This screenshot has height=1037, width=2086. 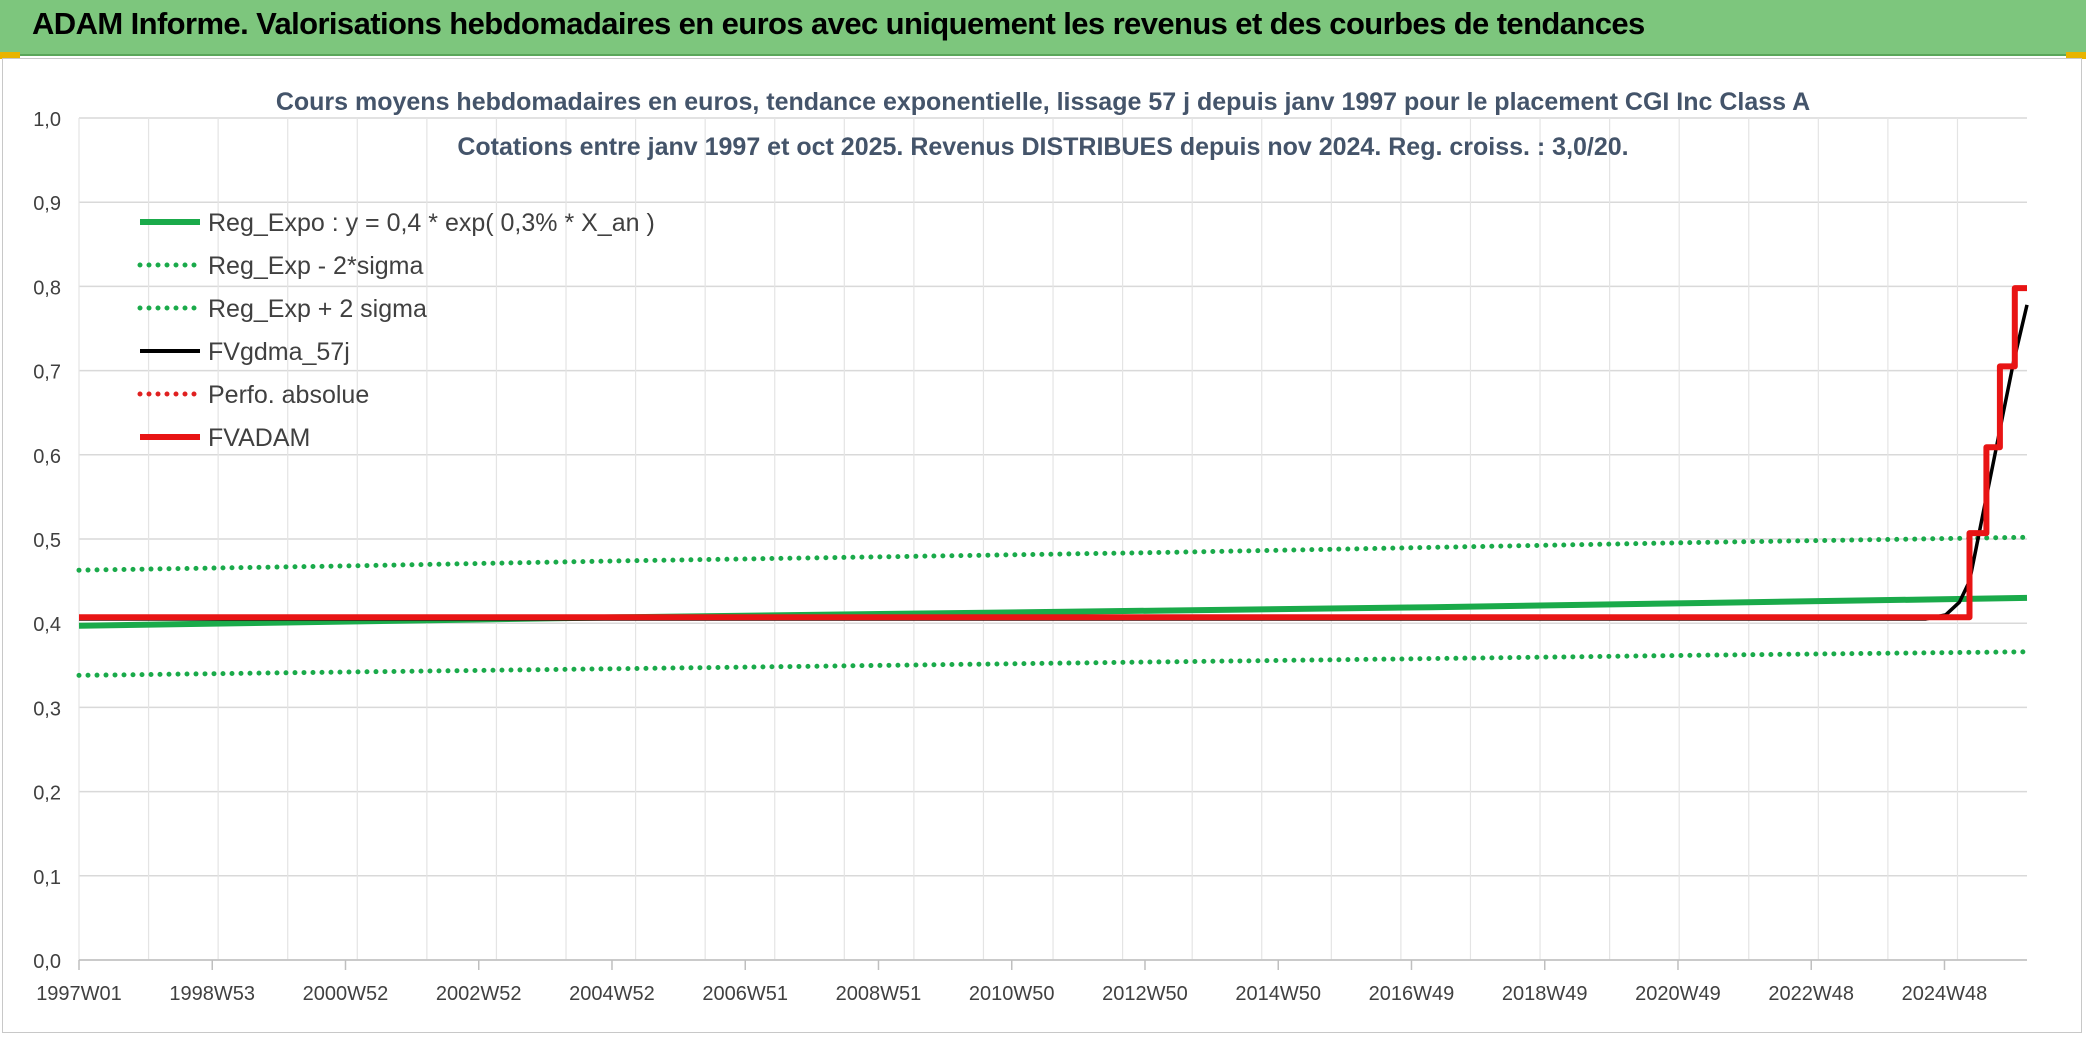 I want to click on y-tick-label: 0,6, so click(x=47, y=457).